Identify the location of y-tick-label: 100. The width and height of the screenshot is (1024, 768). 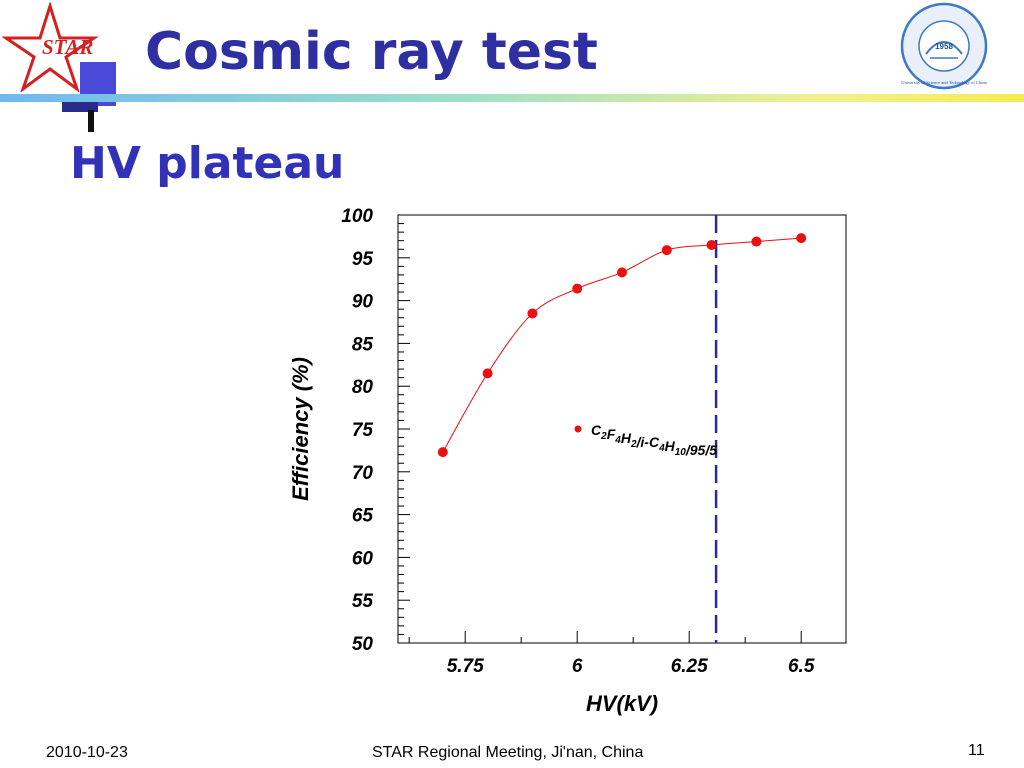
(357, 216).